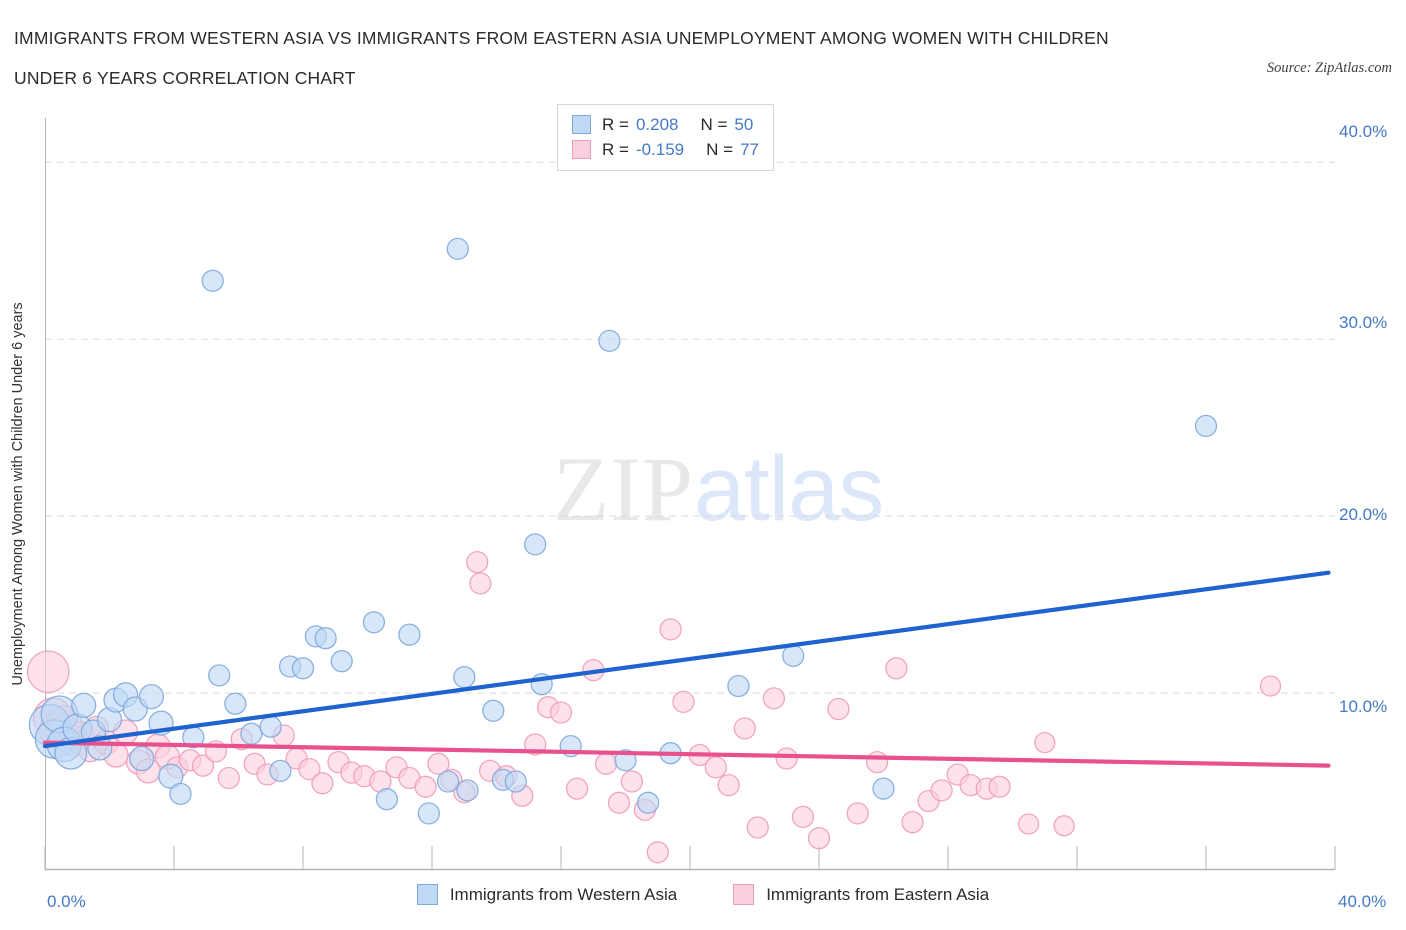 The height and width of the screenshot is (930, 1406). I want to click on stat-n-label-pink: N =, so click(720, 149).